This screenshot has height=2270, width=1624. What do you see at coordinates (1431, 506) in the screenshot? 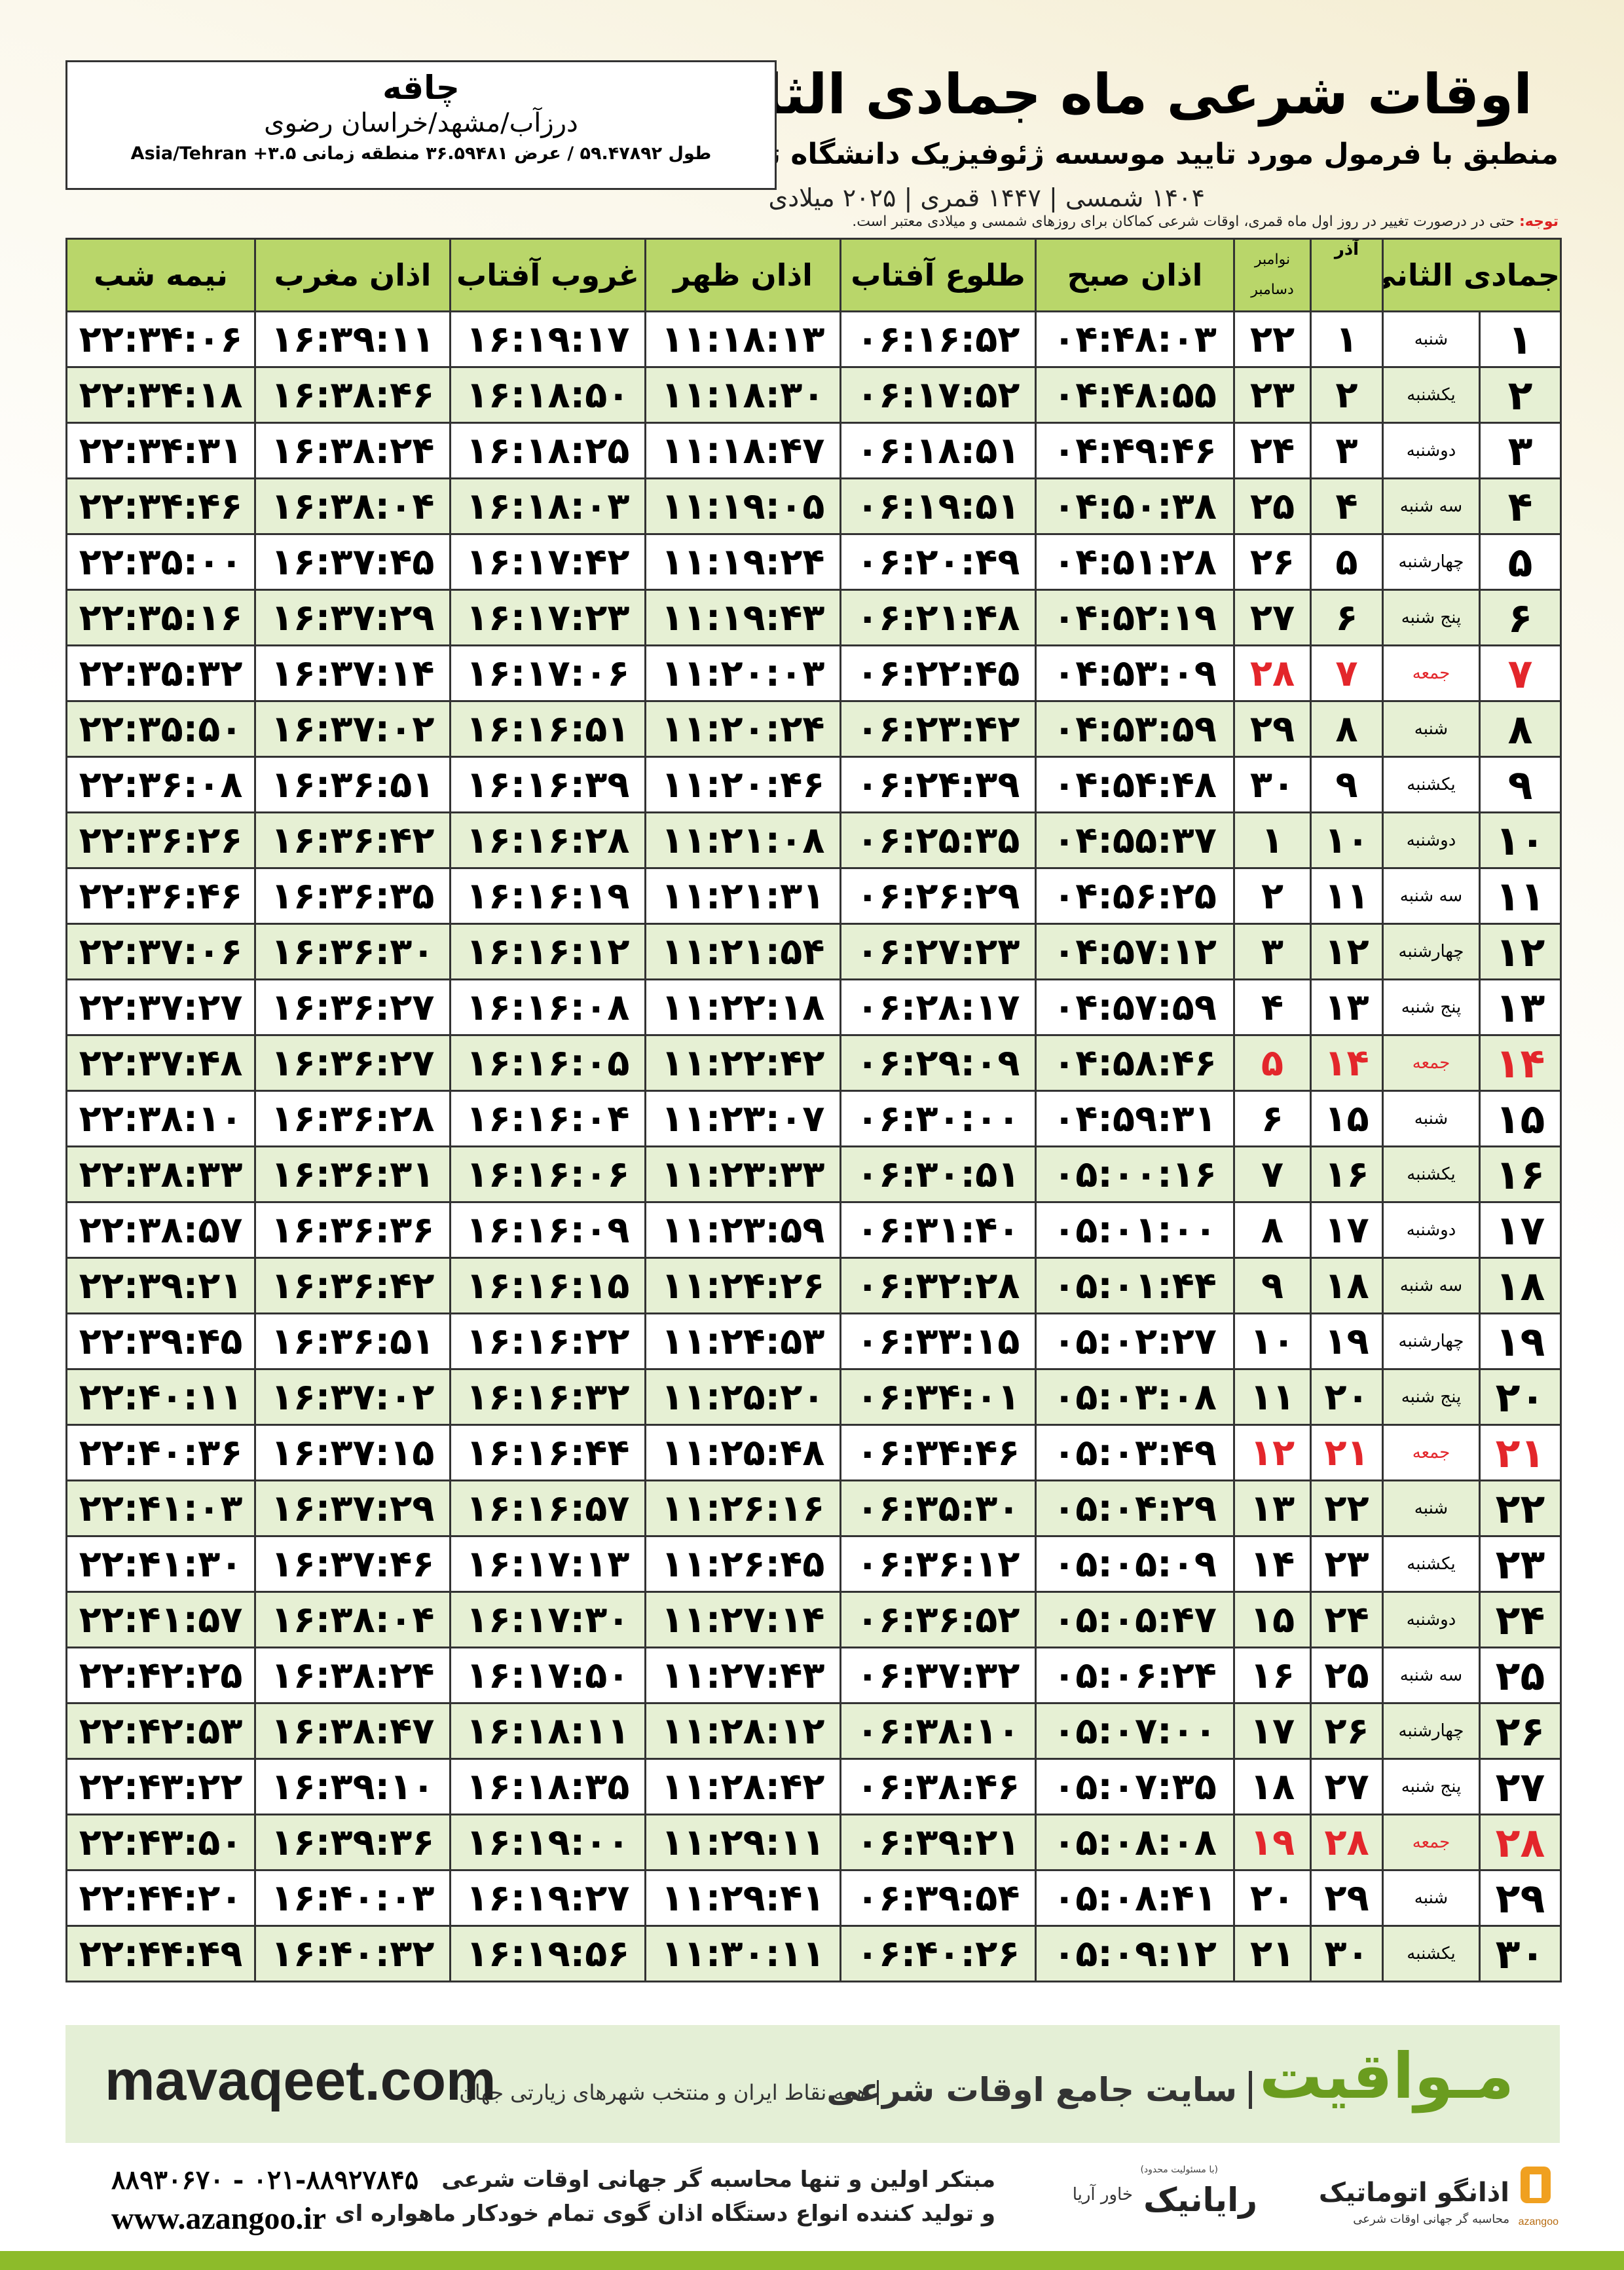
I see `table-cell: سه شنبه` at bounding box center [1431, 506].